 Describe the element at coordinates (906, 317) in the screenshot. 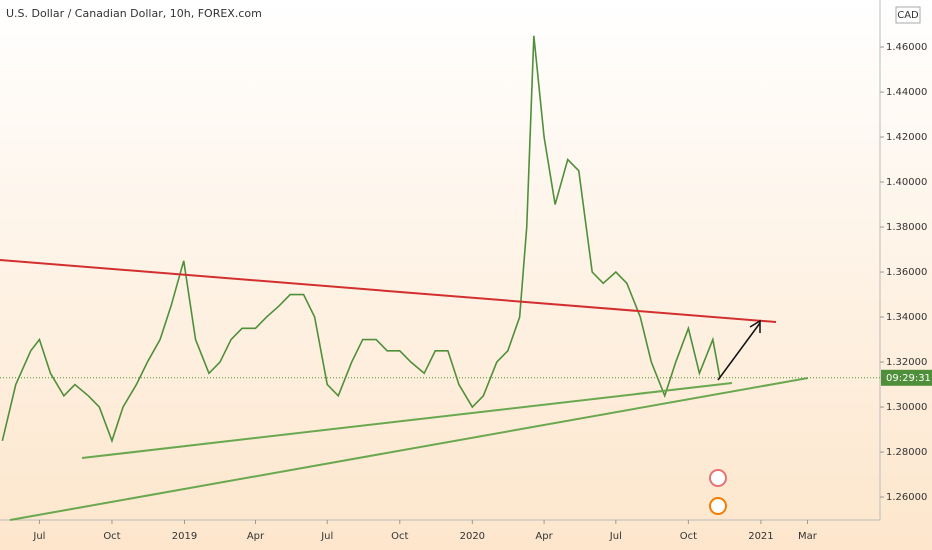

I see `y-tick-label: 1.34000` at that location.